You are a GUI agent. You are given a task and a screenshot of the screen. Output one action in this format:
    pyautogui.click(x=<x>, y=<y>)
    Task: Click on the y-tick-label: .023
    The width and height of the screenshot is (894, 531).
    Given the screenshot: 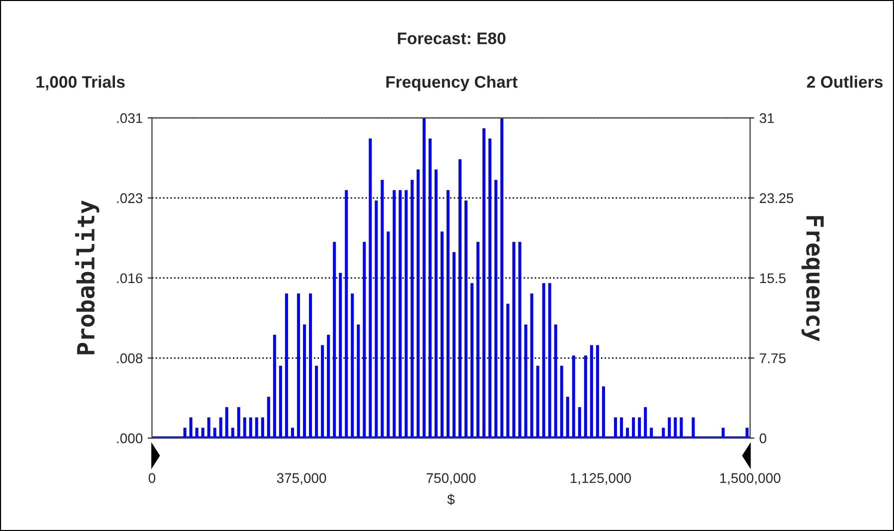 What is the action you would take?
    pyautogui.click(x=129, y=198)
    